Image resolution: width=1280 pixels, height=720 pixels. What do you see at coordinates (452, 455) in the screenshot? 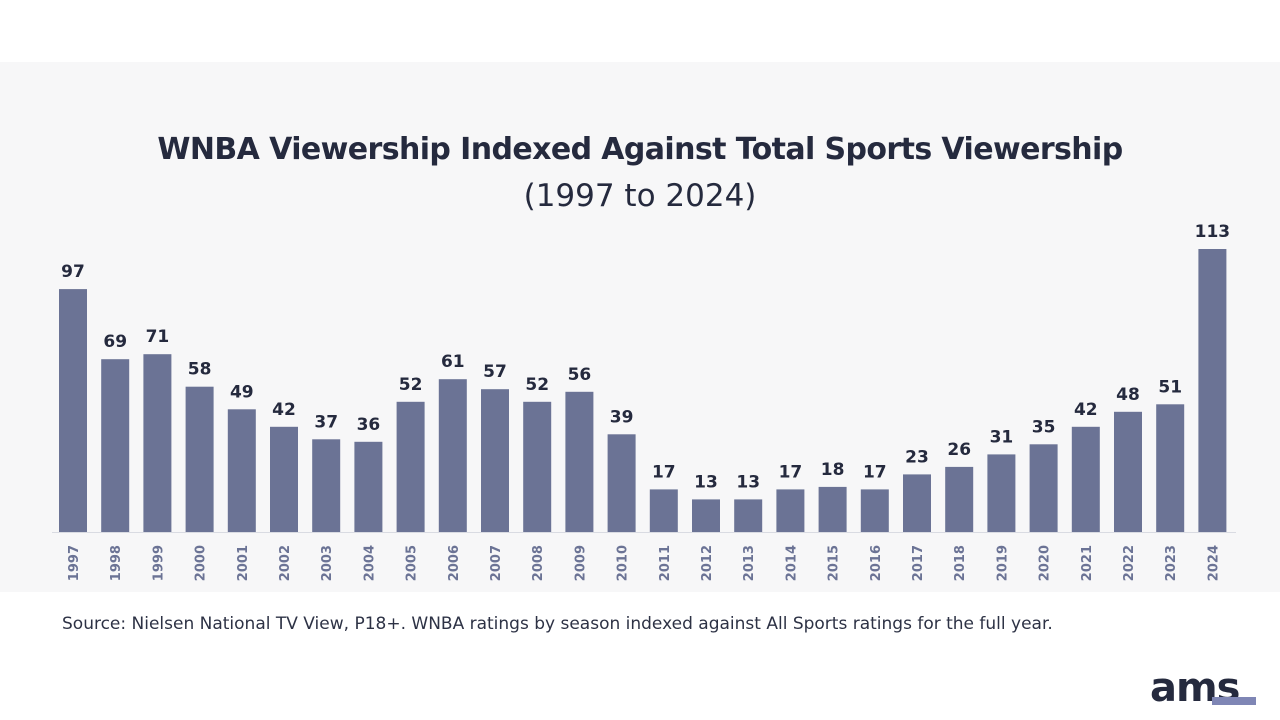
I see `bar-2006` at bounding box center [452, 455].